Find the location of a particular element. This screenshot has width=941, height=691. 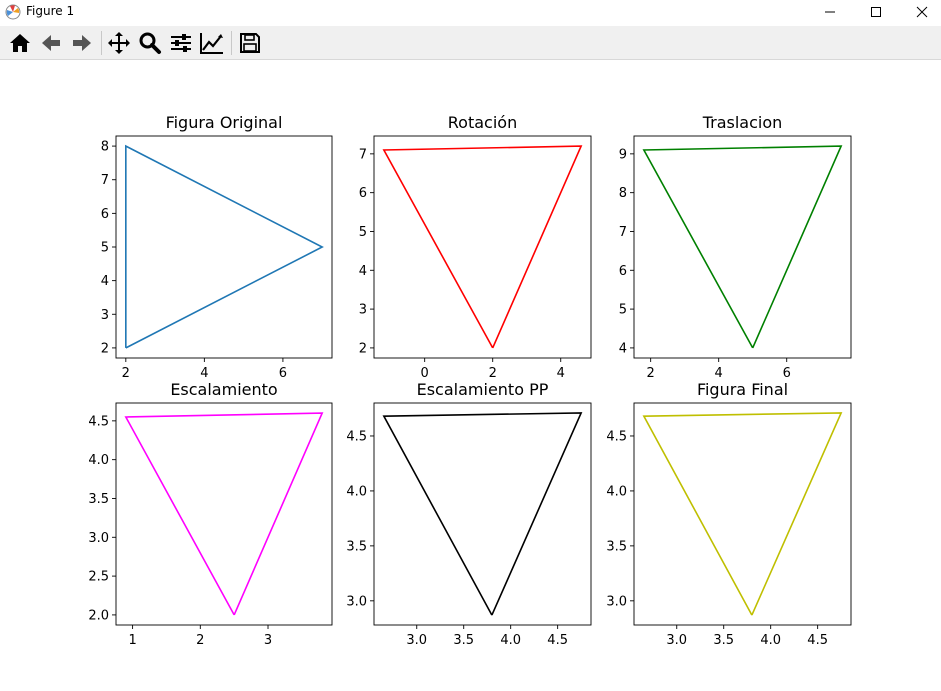

y-tick-label: 2.5 is located at coordinates (98, 577).